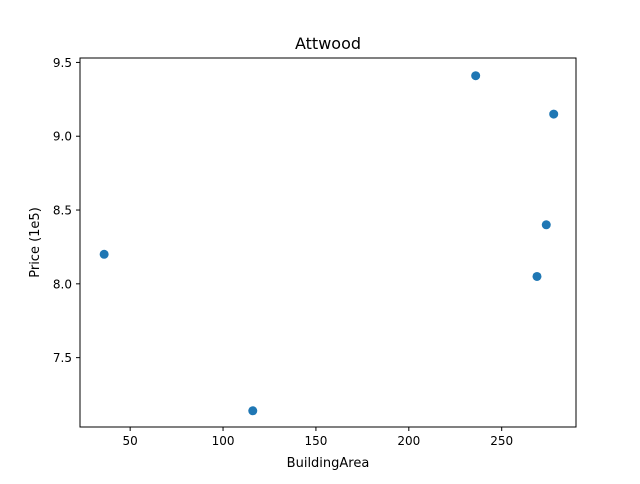 This screenshot has height=484, width=640. I want to click on y-tick-label: 8.0, so click(62, 284).